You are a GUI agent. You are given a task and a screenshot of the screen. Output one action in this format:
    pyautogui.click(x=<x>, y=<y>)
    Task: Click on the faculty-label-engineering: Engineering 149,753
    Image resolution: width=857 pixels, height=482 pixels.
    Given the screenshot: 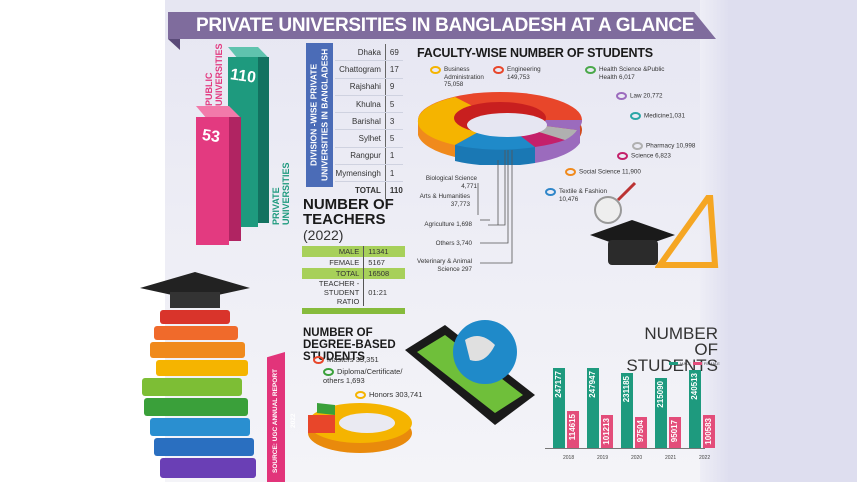 What is the action you would take?
    pyautogui.click(x=521, y=73)
    